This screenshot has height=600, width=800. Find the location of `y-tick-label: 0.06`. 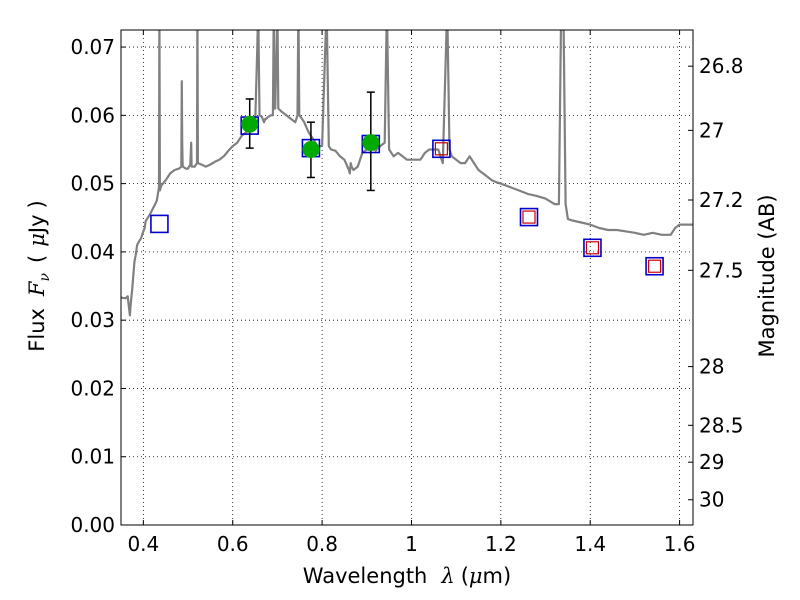

y-tick-label: 0.06 is located at coordinates (92, 115).